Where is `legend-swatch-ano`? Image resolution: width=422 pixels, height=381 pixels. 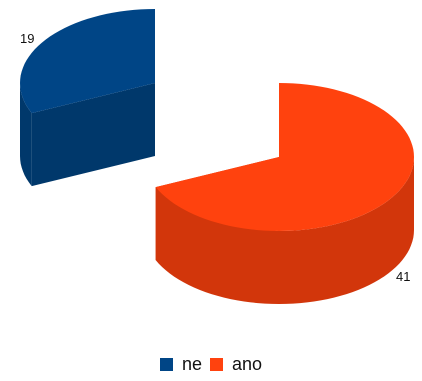
legend-swatch-ano is located at coordinates (216, 364).